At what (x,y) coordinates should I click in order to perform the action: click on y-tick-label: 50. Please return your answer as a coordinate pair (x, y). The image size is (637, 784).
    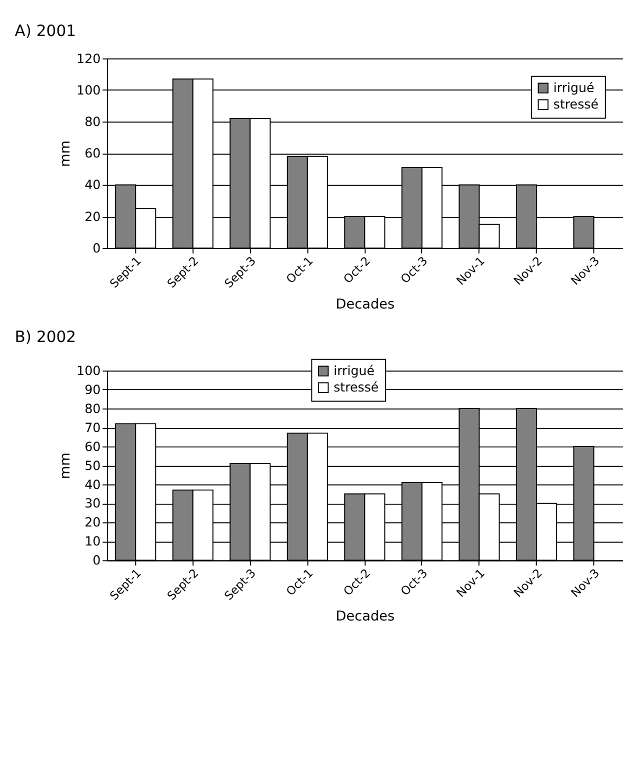
    Looking at the image, I should click on (92, 465).